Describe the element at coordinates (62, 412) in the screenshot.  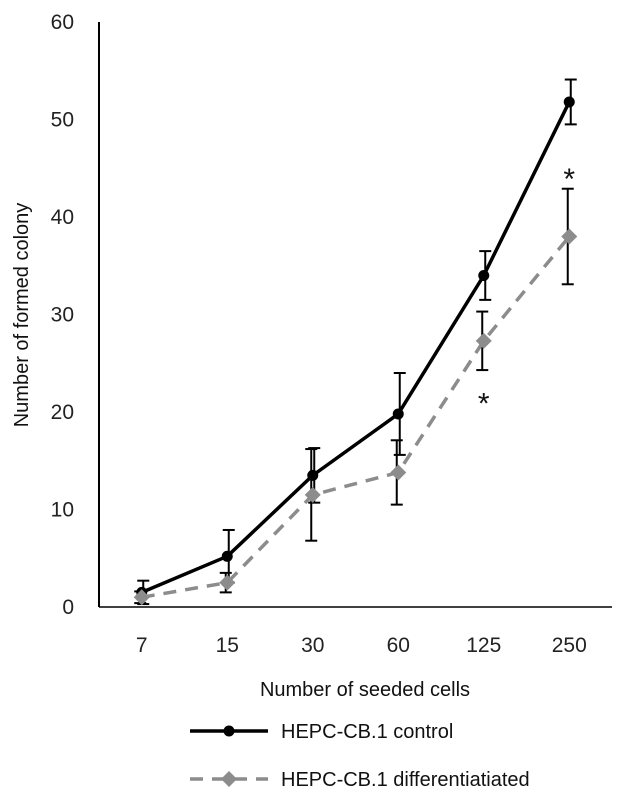
I see `y-tick-label: 20` at that location.